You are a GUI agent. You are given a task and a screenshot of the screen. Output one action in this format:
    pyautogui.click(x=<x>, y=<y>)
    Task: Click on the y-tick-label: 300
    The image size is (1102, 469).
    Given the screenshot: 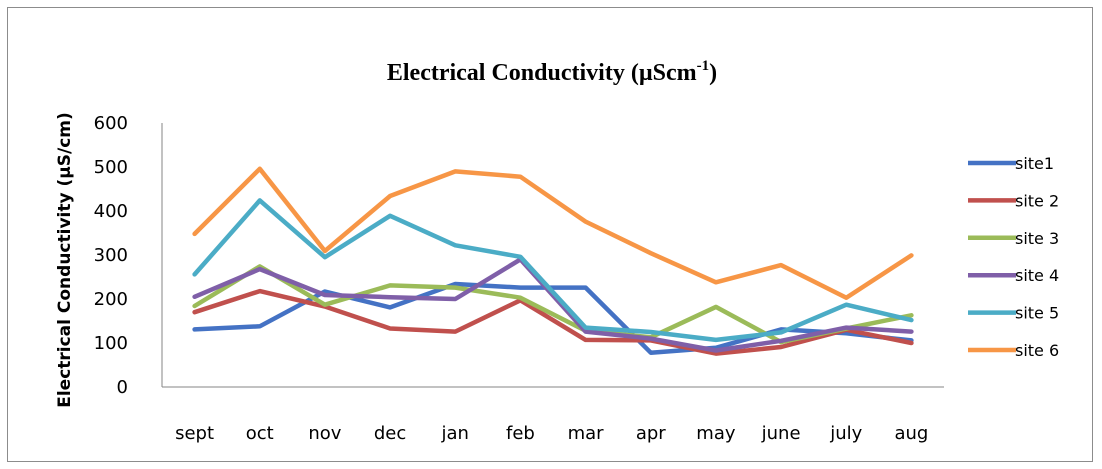 What is the action you would take?
    pyautogui.click(x=111, y=255)
    